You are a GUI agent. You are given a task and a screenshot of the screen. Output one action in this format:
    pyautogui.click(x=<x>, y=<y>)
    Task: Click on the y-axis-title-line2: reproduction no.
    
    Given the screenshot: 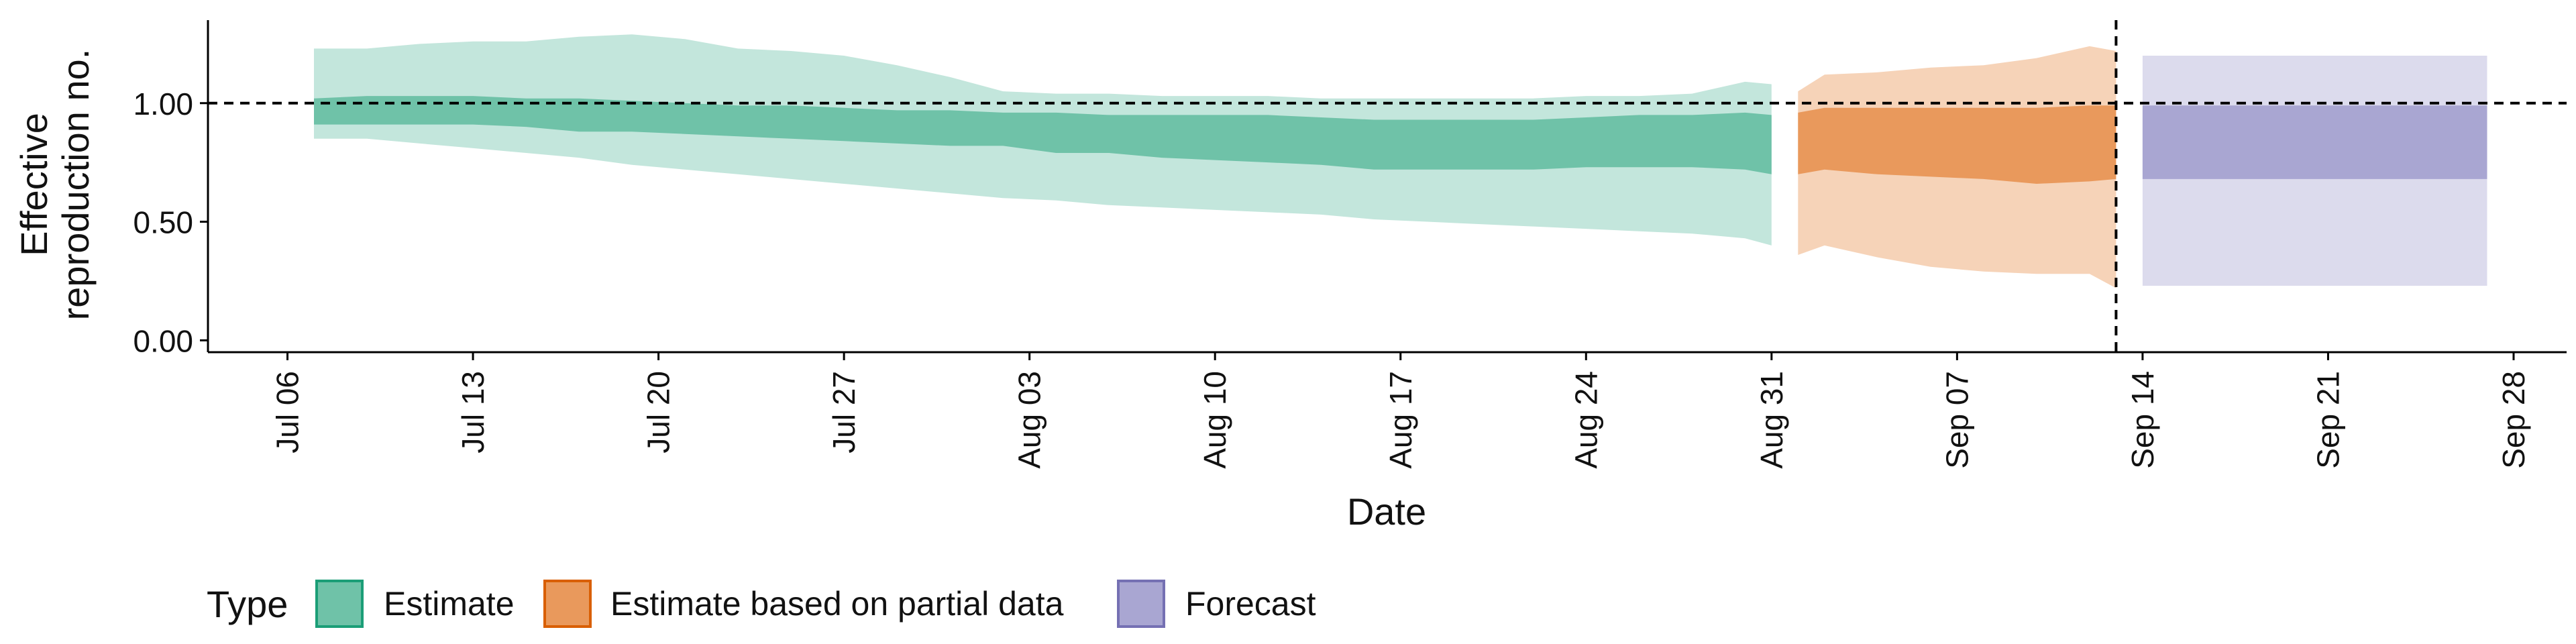 What is the action you would take?
    pyautogui.click(x=75, y=185)
    